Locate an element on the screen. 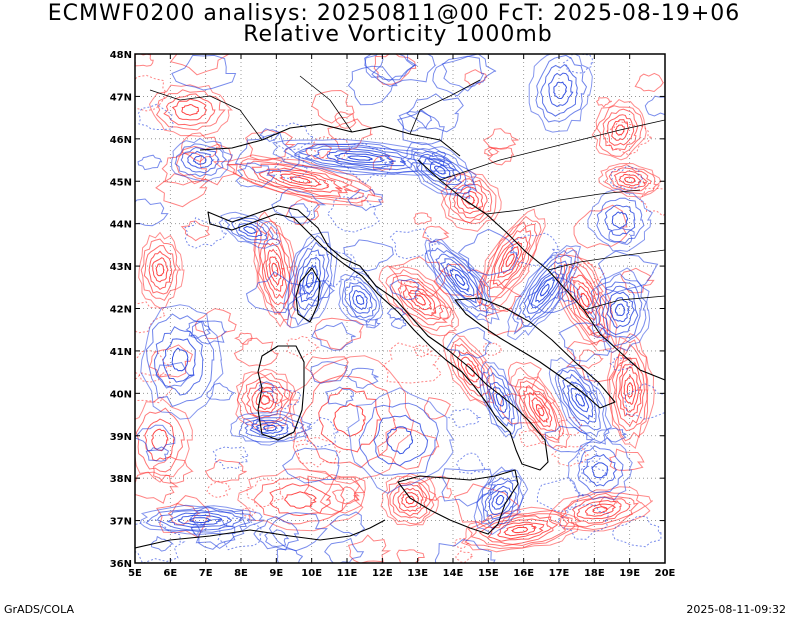 The image size is (800, 618). lat-tick-label: 40N is located at coordinates (121, 394).